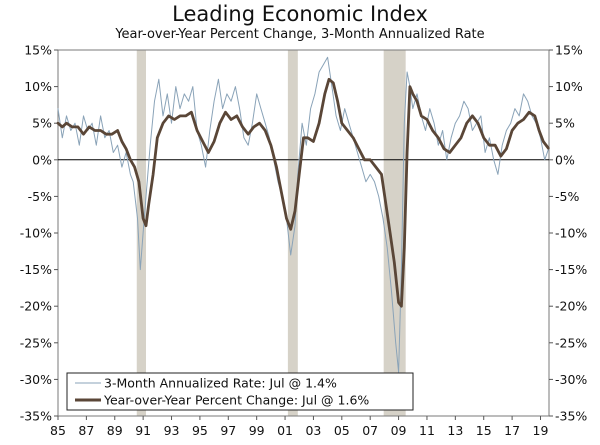 The image size is (600, 445). What do you see at coordinates (569, 50) in the screenshot?
I see `y-tick-label-right: 15%` at bounding box center [569, 50].